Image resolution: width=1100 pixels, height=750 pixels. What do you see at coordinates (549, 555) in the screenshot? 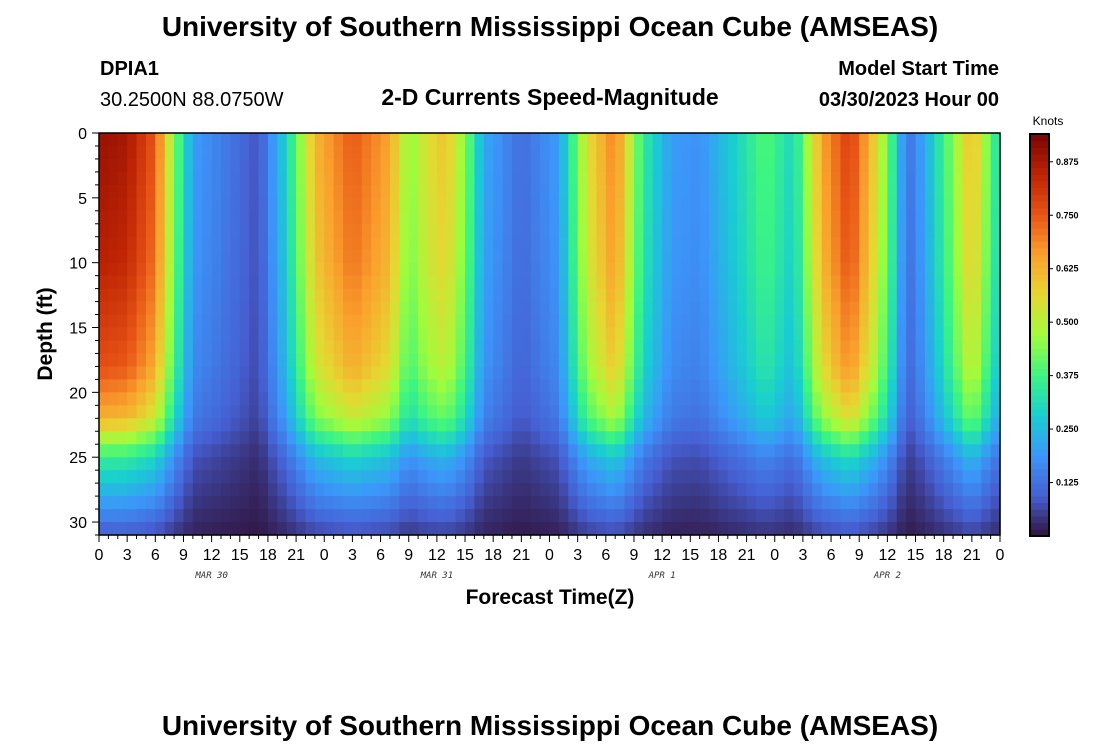
I see `x-tick-label: 0` at bounding box center [549, 555].